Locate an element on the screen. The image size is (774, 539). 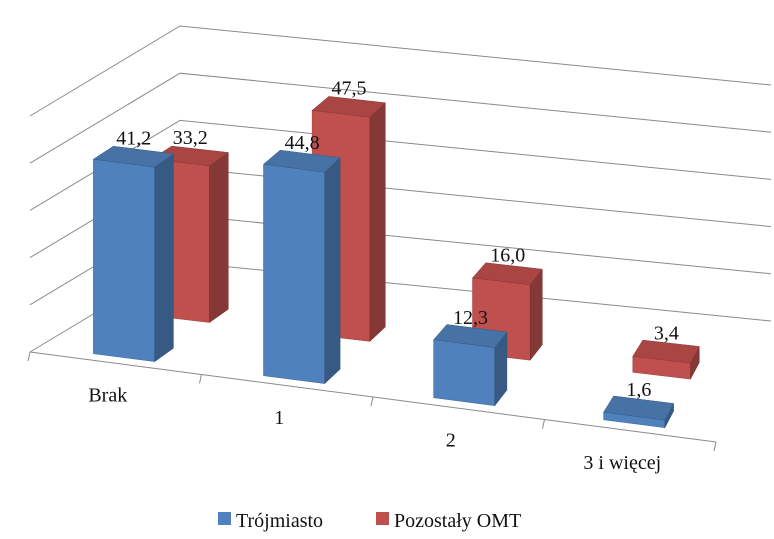
data-label: 33,2 is located at coordinates (190, 138).